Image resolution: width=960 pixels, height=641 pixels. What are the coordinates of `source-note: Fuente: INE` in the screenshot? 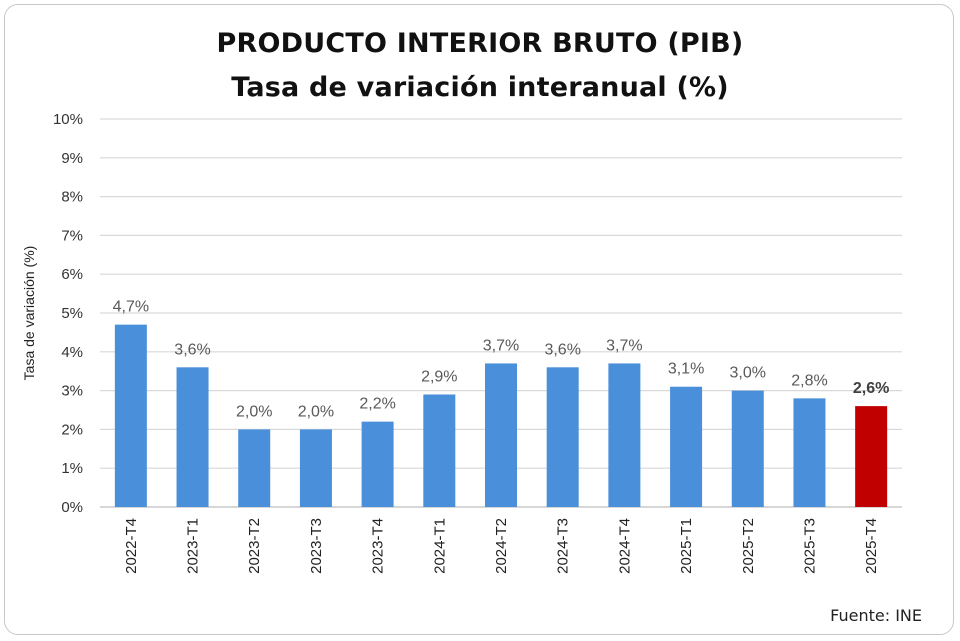 It's located at (876, 615).